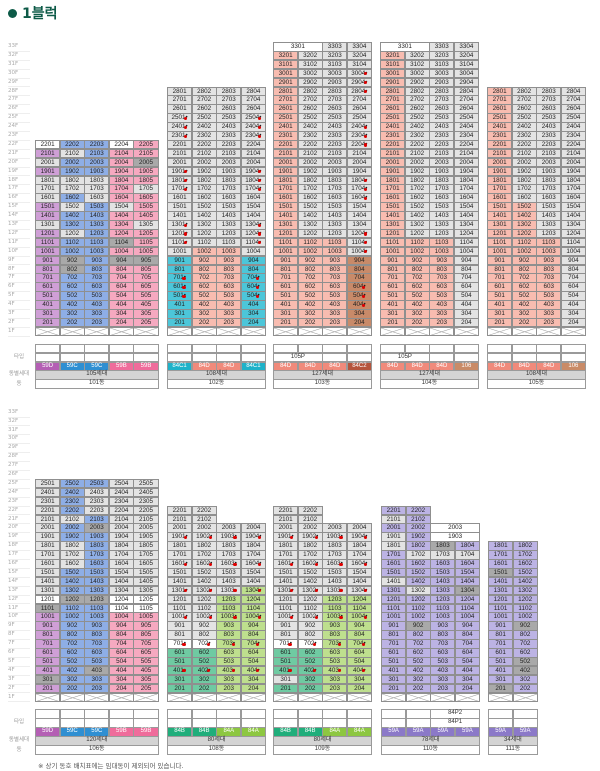 This screenshot has width=600, height=771. I want to click on building-name: 106동, so click(97, 750).